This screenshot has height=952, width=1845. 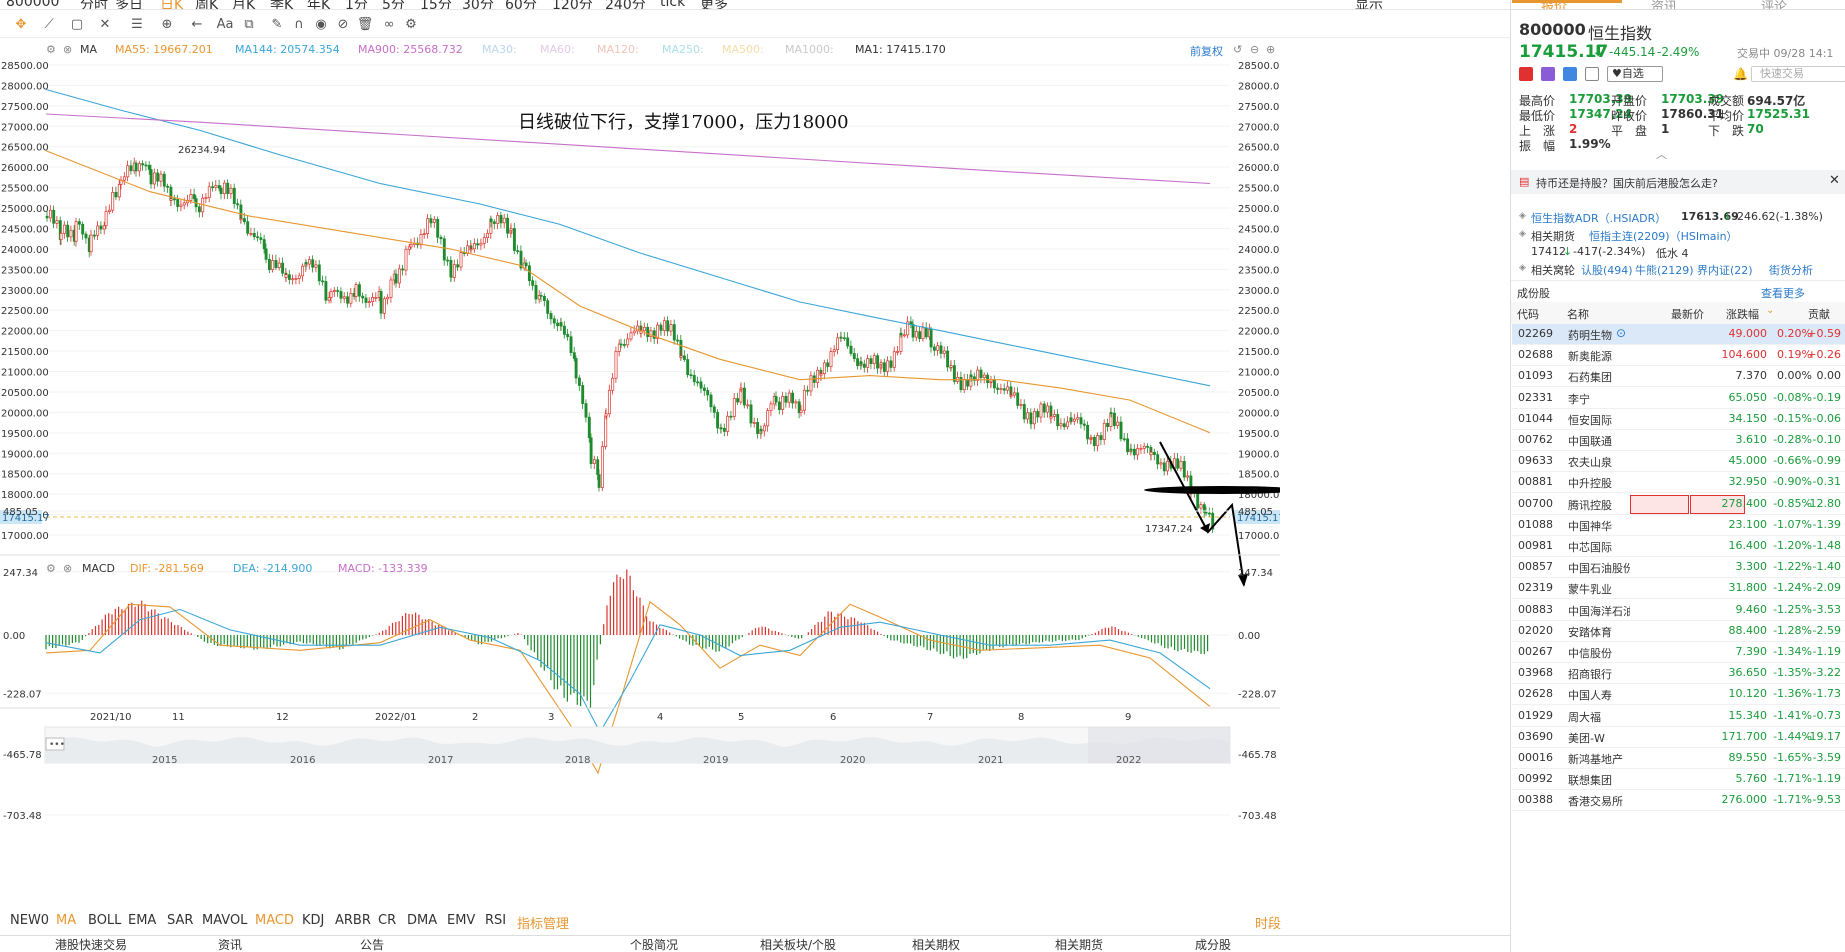 What do you see at coordinates (1798, 74) in the screenshot?
I see `quick-trade-button: 快速交易` at bounding box center [1798, 74].